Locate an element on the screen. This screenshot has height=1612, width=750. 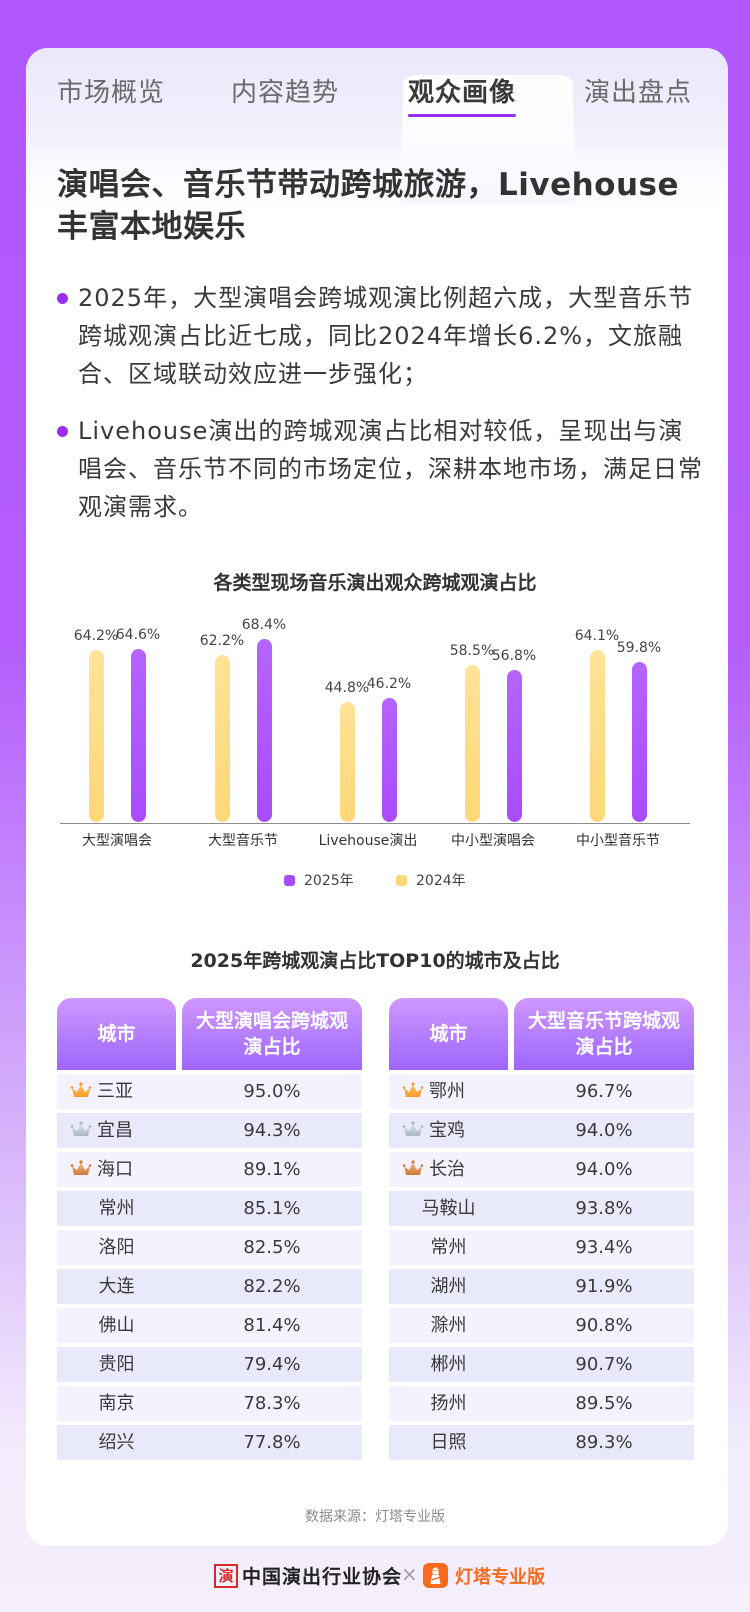
table-row: 绍兴 77.8% is located at coordinates (209, 1442).